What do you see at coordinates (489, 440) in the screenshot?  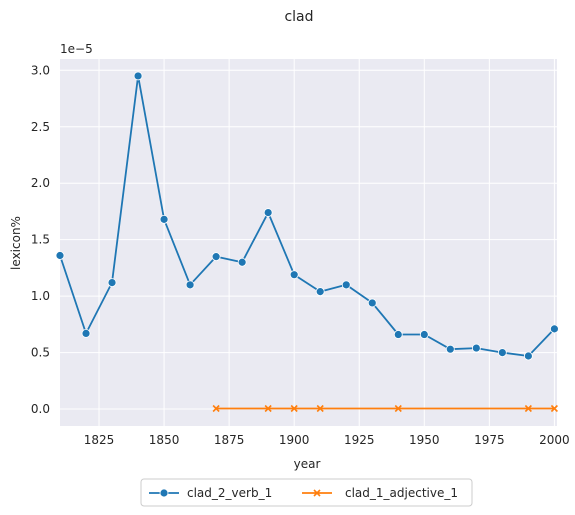 I see `x-tick-label: 1975` at bounding box center [489, 440].